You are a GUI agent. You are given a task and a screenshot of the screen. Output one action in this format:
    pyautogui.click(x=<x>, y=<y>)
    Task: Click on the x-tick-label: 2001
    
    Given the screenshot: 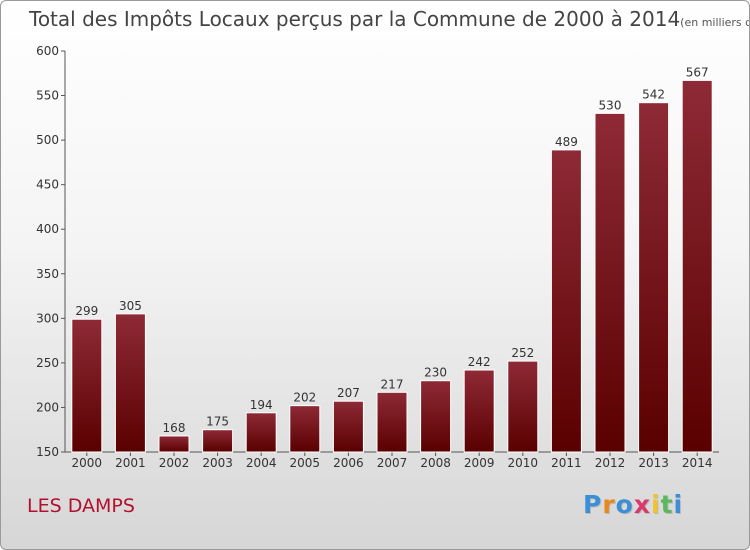 What is the action you would take?
    pyautogui.click(x=130, y=463)
    